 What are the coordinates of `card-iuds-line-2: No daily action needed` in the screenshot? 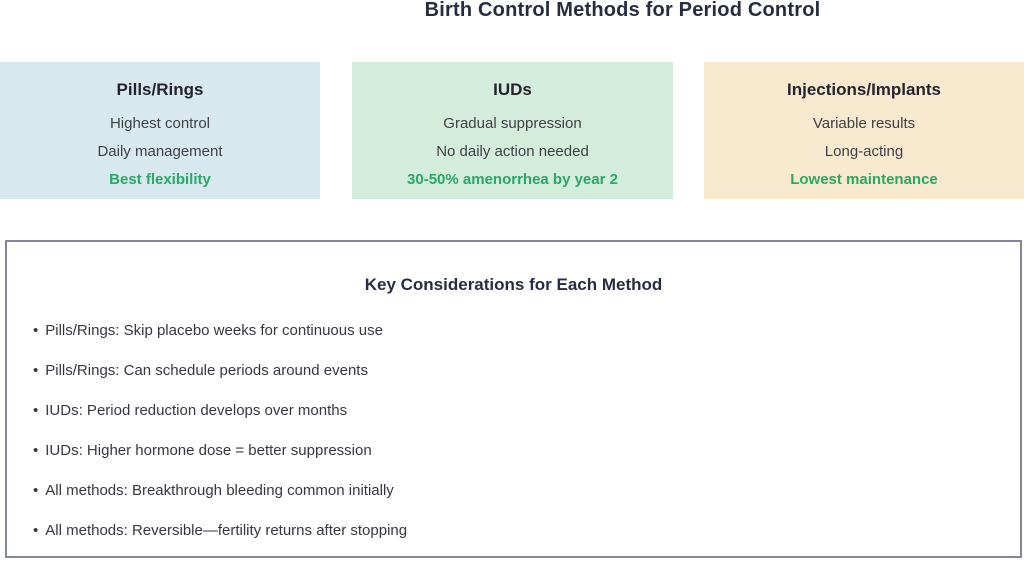 It's located at (512, 151).